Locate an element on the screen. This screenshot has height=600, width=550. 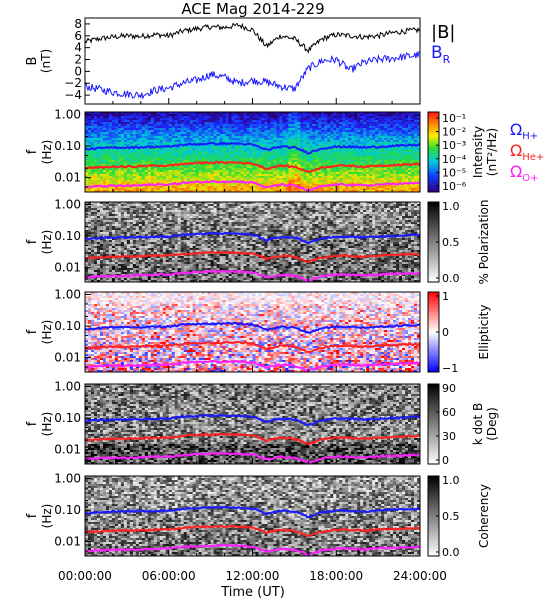
legend-omega-o: ΩO+ is located at coordinates (524, 173).